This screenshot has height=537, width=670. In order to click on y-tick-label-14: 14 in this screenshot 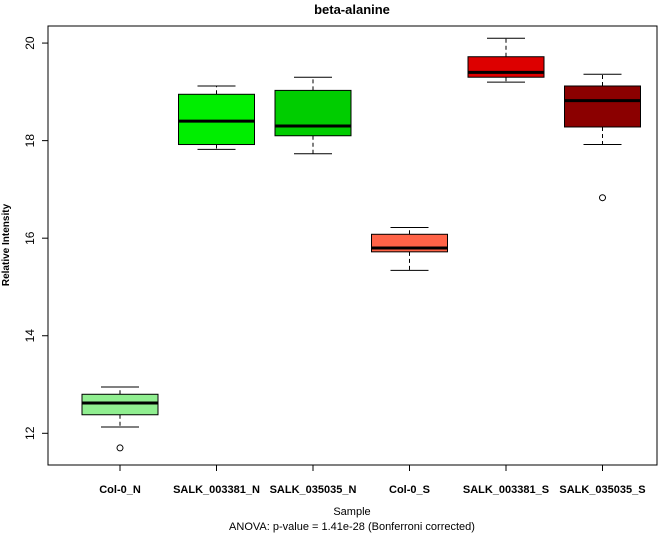, I will do `click(30, 336)`.